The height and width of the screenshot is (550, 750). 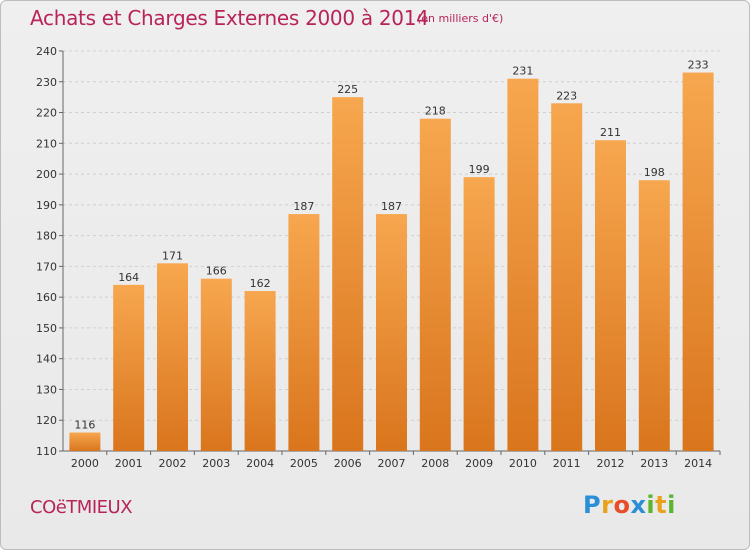 I want to click on x-tick-label: 2007, so click(x=392, y=463).